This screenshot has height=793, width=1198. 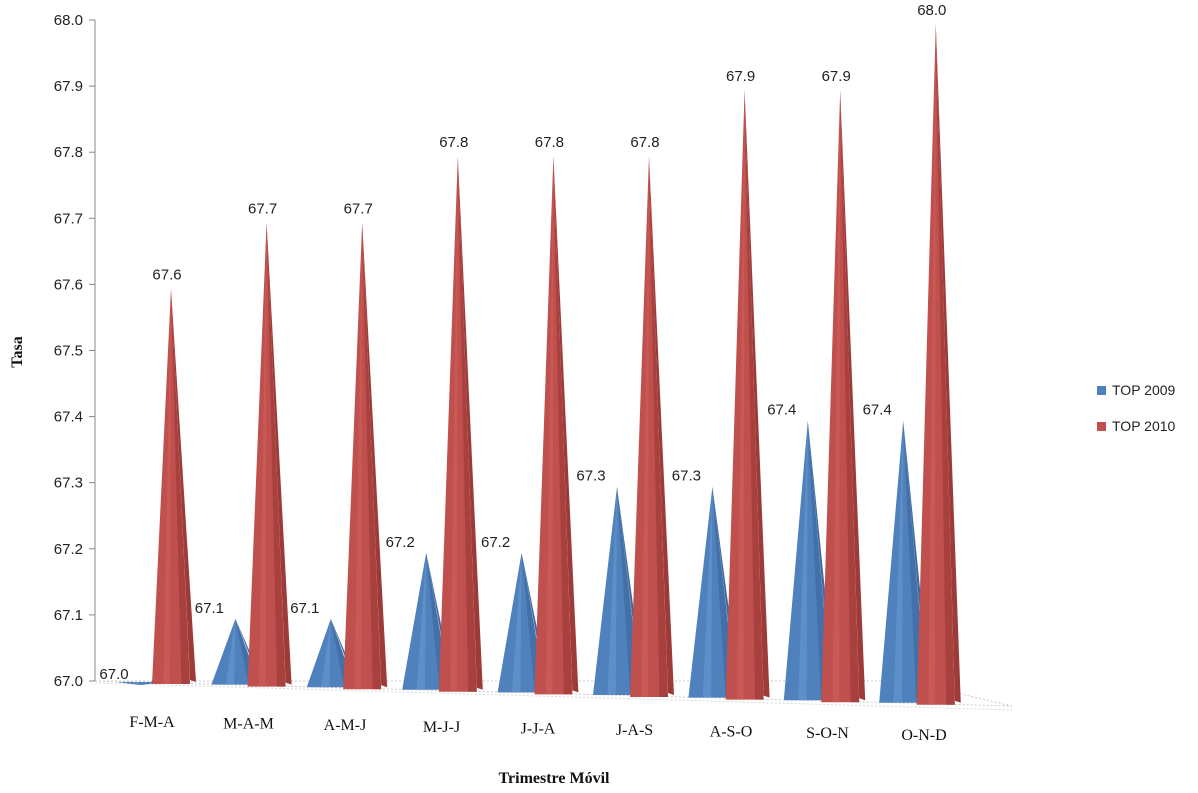 I want to click on data-label-2010: 67.6, so click(x=166, y=274).